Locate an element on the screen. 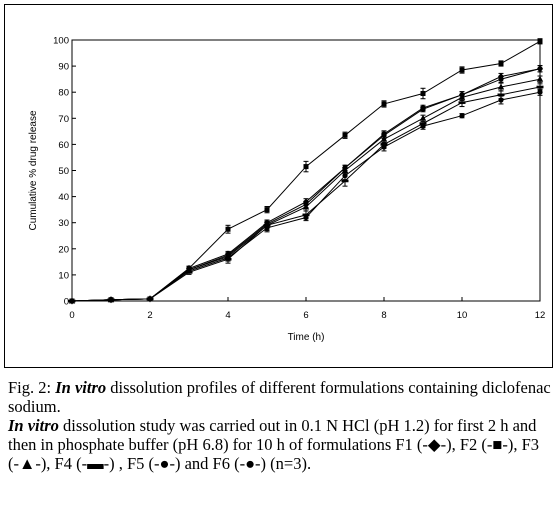  x-tick-label: 0 is located at coordinates (71, 315).